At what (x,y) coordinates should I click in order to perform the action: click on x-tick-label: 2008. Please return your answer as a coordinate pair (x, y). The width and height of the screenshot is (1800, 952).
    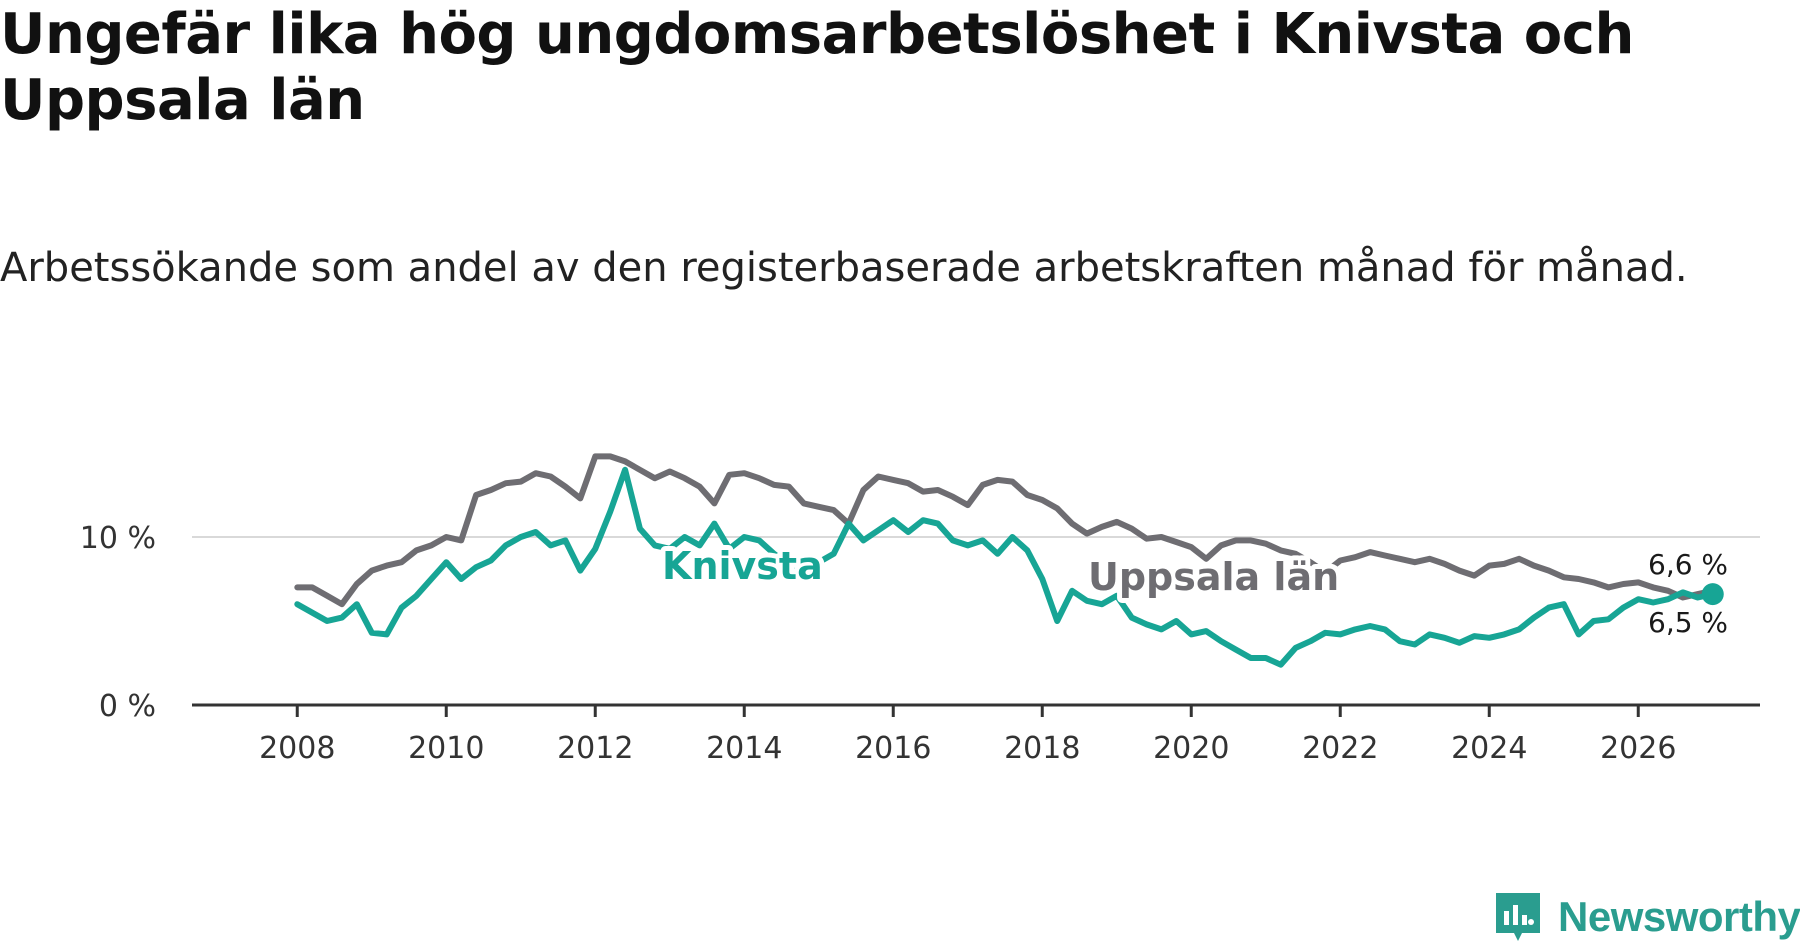
    Looking at the image, I should click on (297, 748).